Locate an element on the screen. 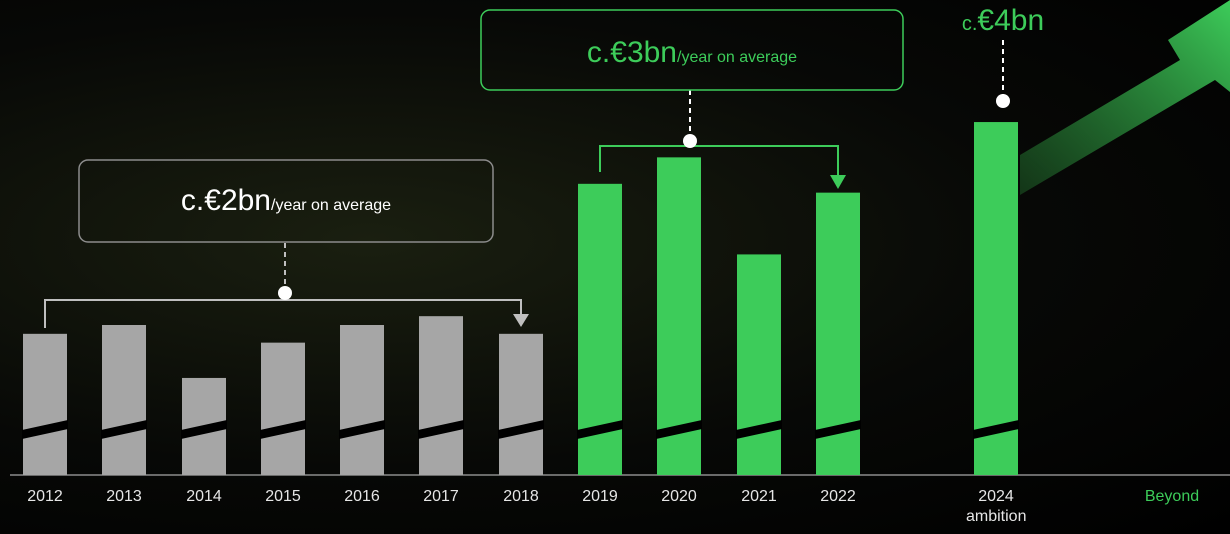 This screenshot has height=534, width=1230. annotation-main: €4bn is located at coordinates (1010, 20).